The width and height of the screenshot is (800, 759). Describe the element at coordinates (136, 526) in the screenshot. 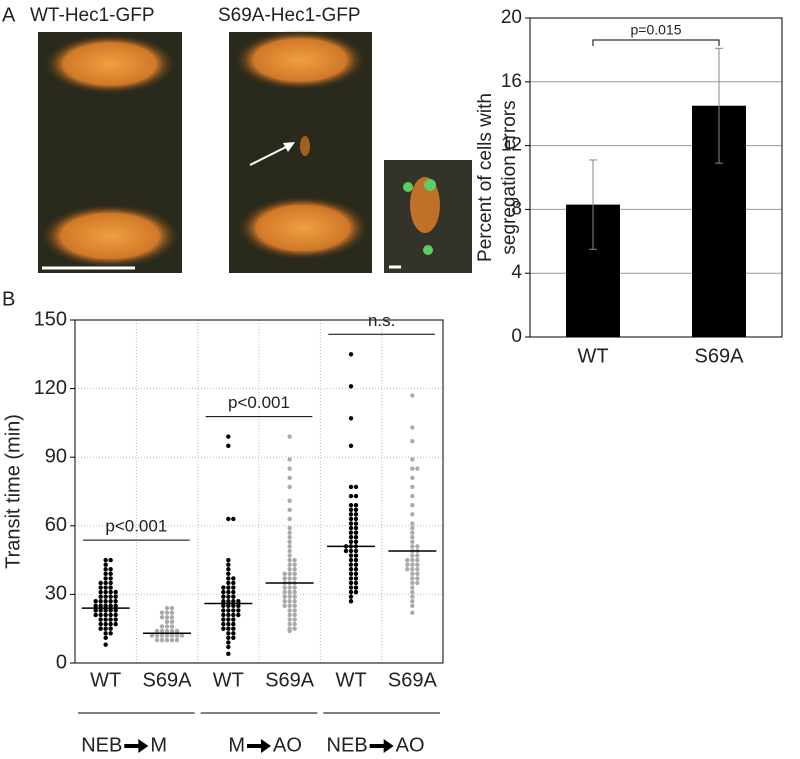

I see `p-value: p<0.001` at that location.